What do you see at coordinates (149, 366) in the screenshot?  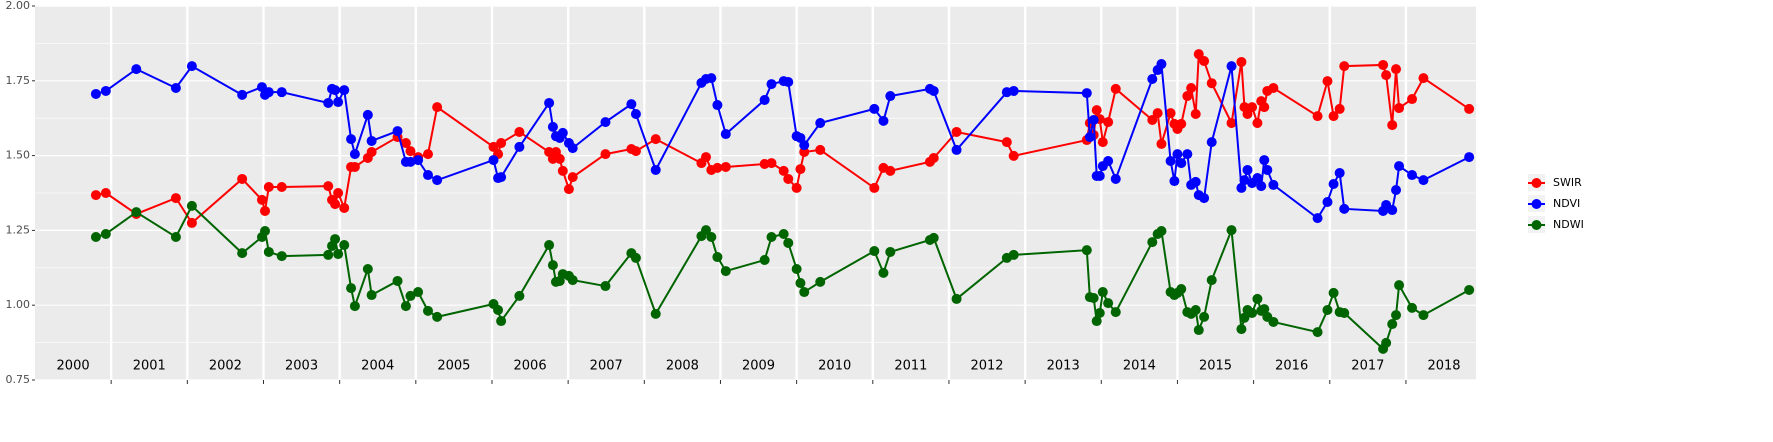 I see `year-label: 2001` at bounding box center [149, 366].